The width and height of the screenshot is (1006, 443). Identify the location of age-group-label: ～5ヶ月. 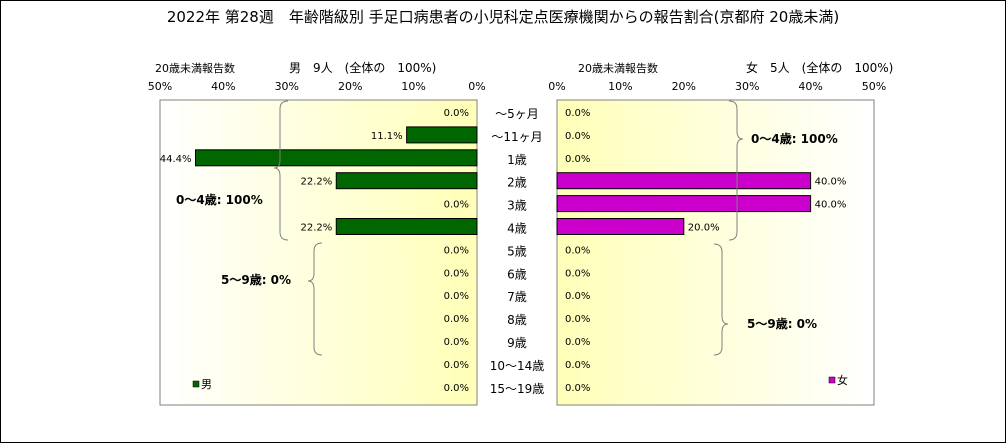
(517, 114).